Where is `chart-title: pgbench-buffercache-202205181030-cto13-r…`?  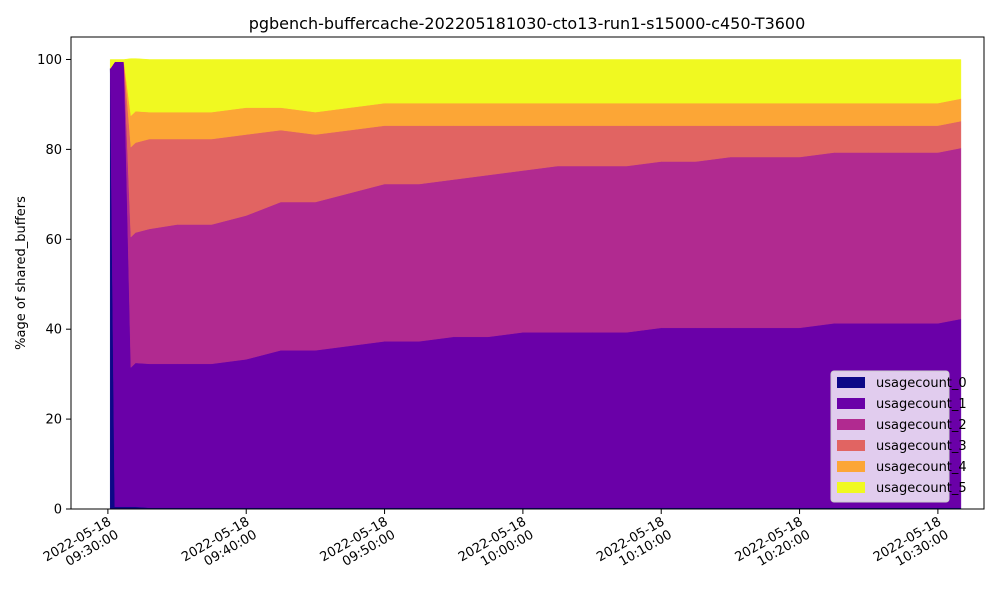
chart-title: pgbench-buffercache-202205181030-cto13-r… is located at coordinates (527, 23).